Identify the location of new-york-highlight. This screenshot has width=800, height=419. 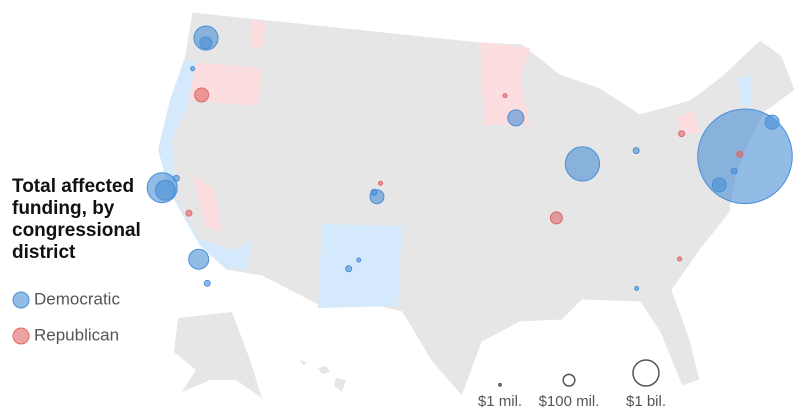
(688, 122).